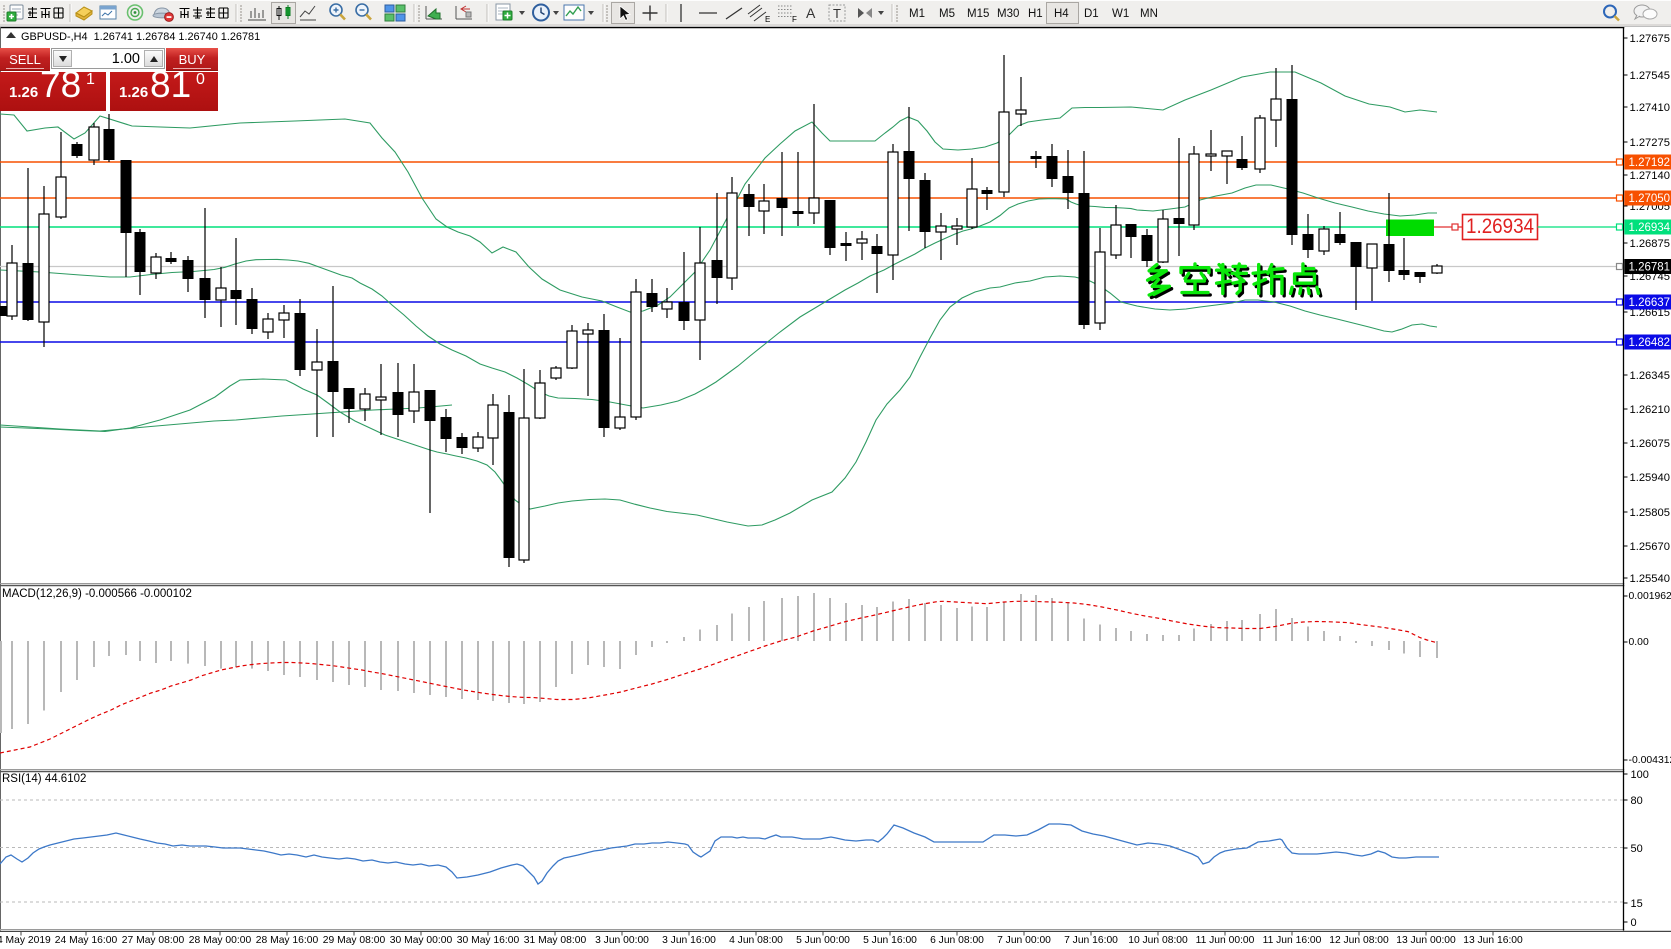  Describe the element at coordinates (756, 940) in the screenshot. I see `svg-text: 4 Jun 08:00` at that location.